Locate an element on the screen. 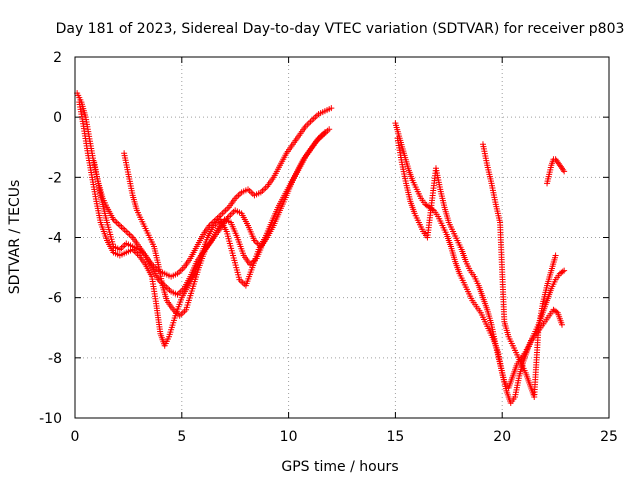 This screenshot has width=640, height=480. x-tick-label: 0 is located at coordinates (75, 437).